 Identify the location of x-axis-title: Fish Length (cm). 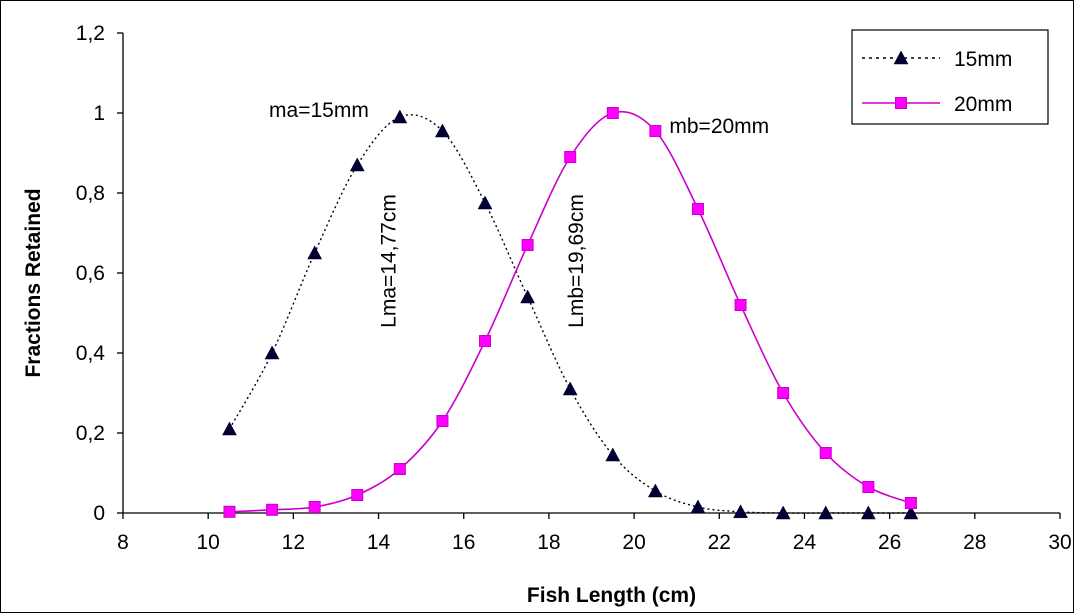
(611, 595).